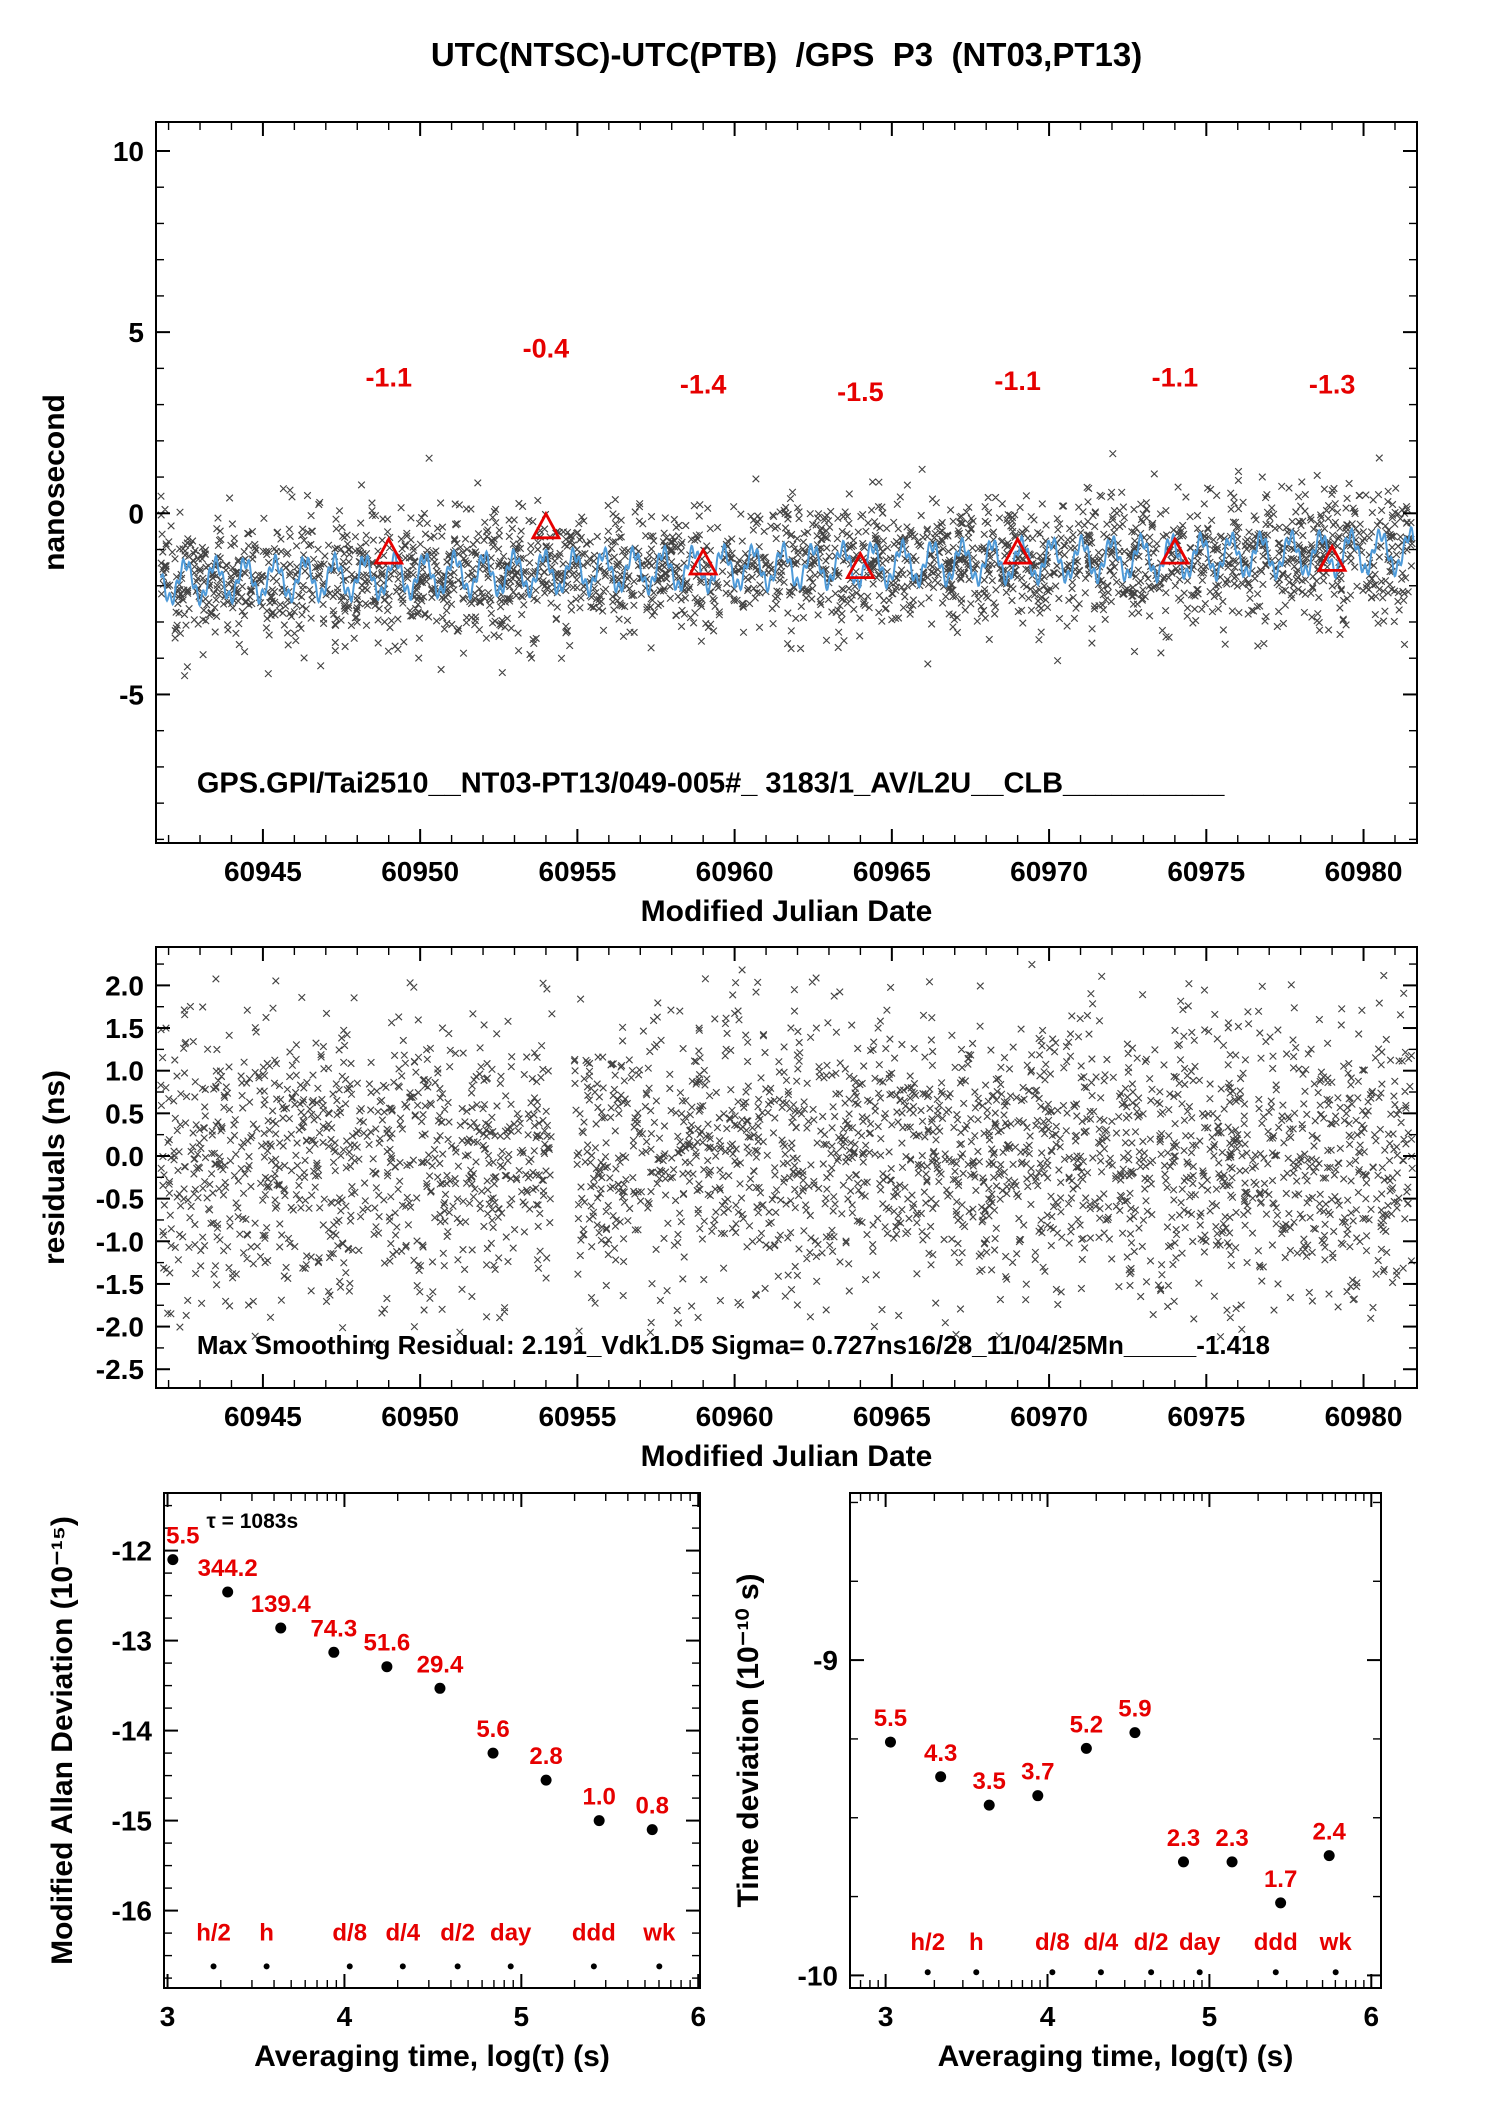 This screenshot has height=2105, width=1488. Describe the element at coordinates (132, 1551) in the screenshot. I see `mdev_plot-ytick-label: -12` at that location.